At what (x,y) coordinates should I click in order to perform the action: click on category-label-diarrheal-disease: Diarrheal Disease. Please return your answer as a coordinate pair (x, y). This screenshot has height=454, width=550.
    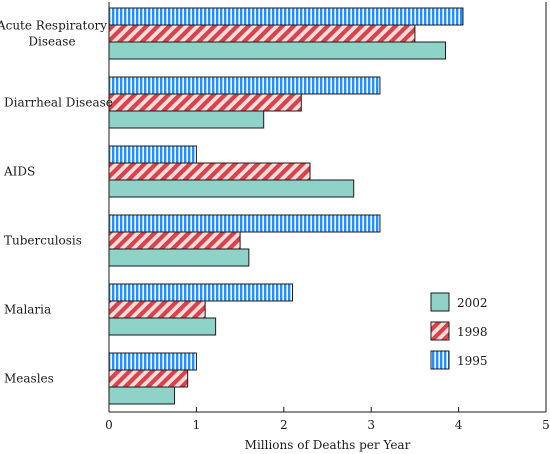
    Looking at the image, I should click on (58, 103).